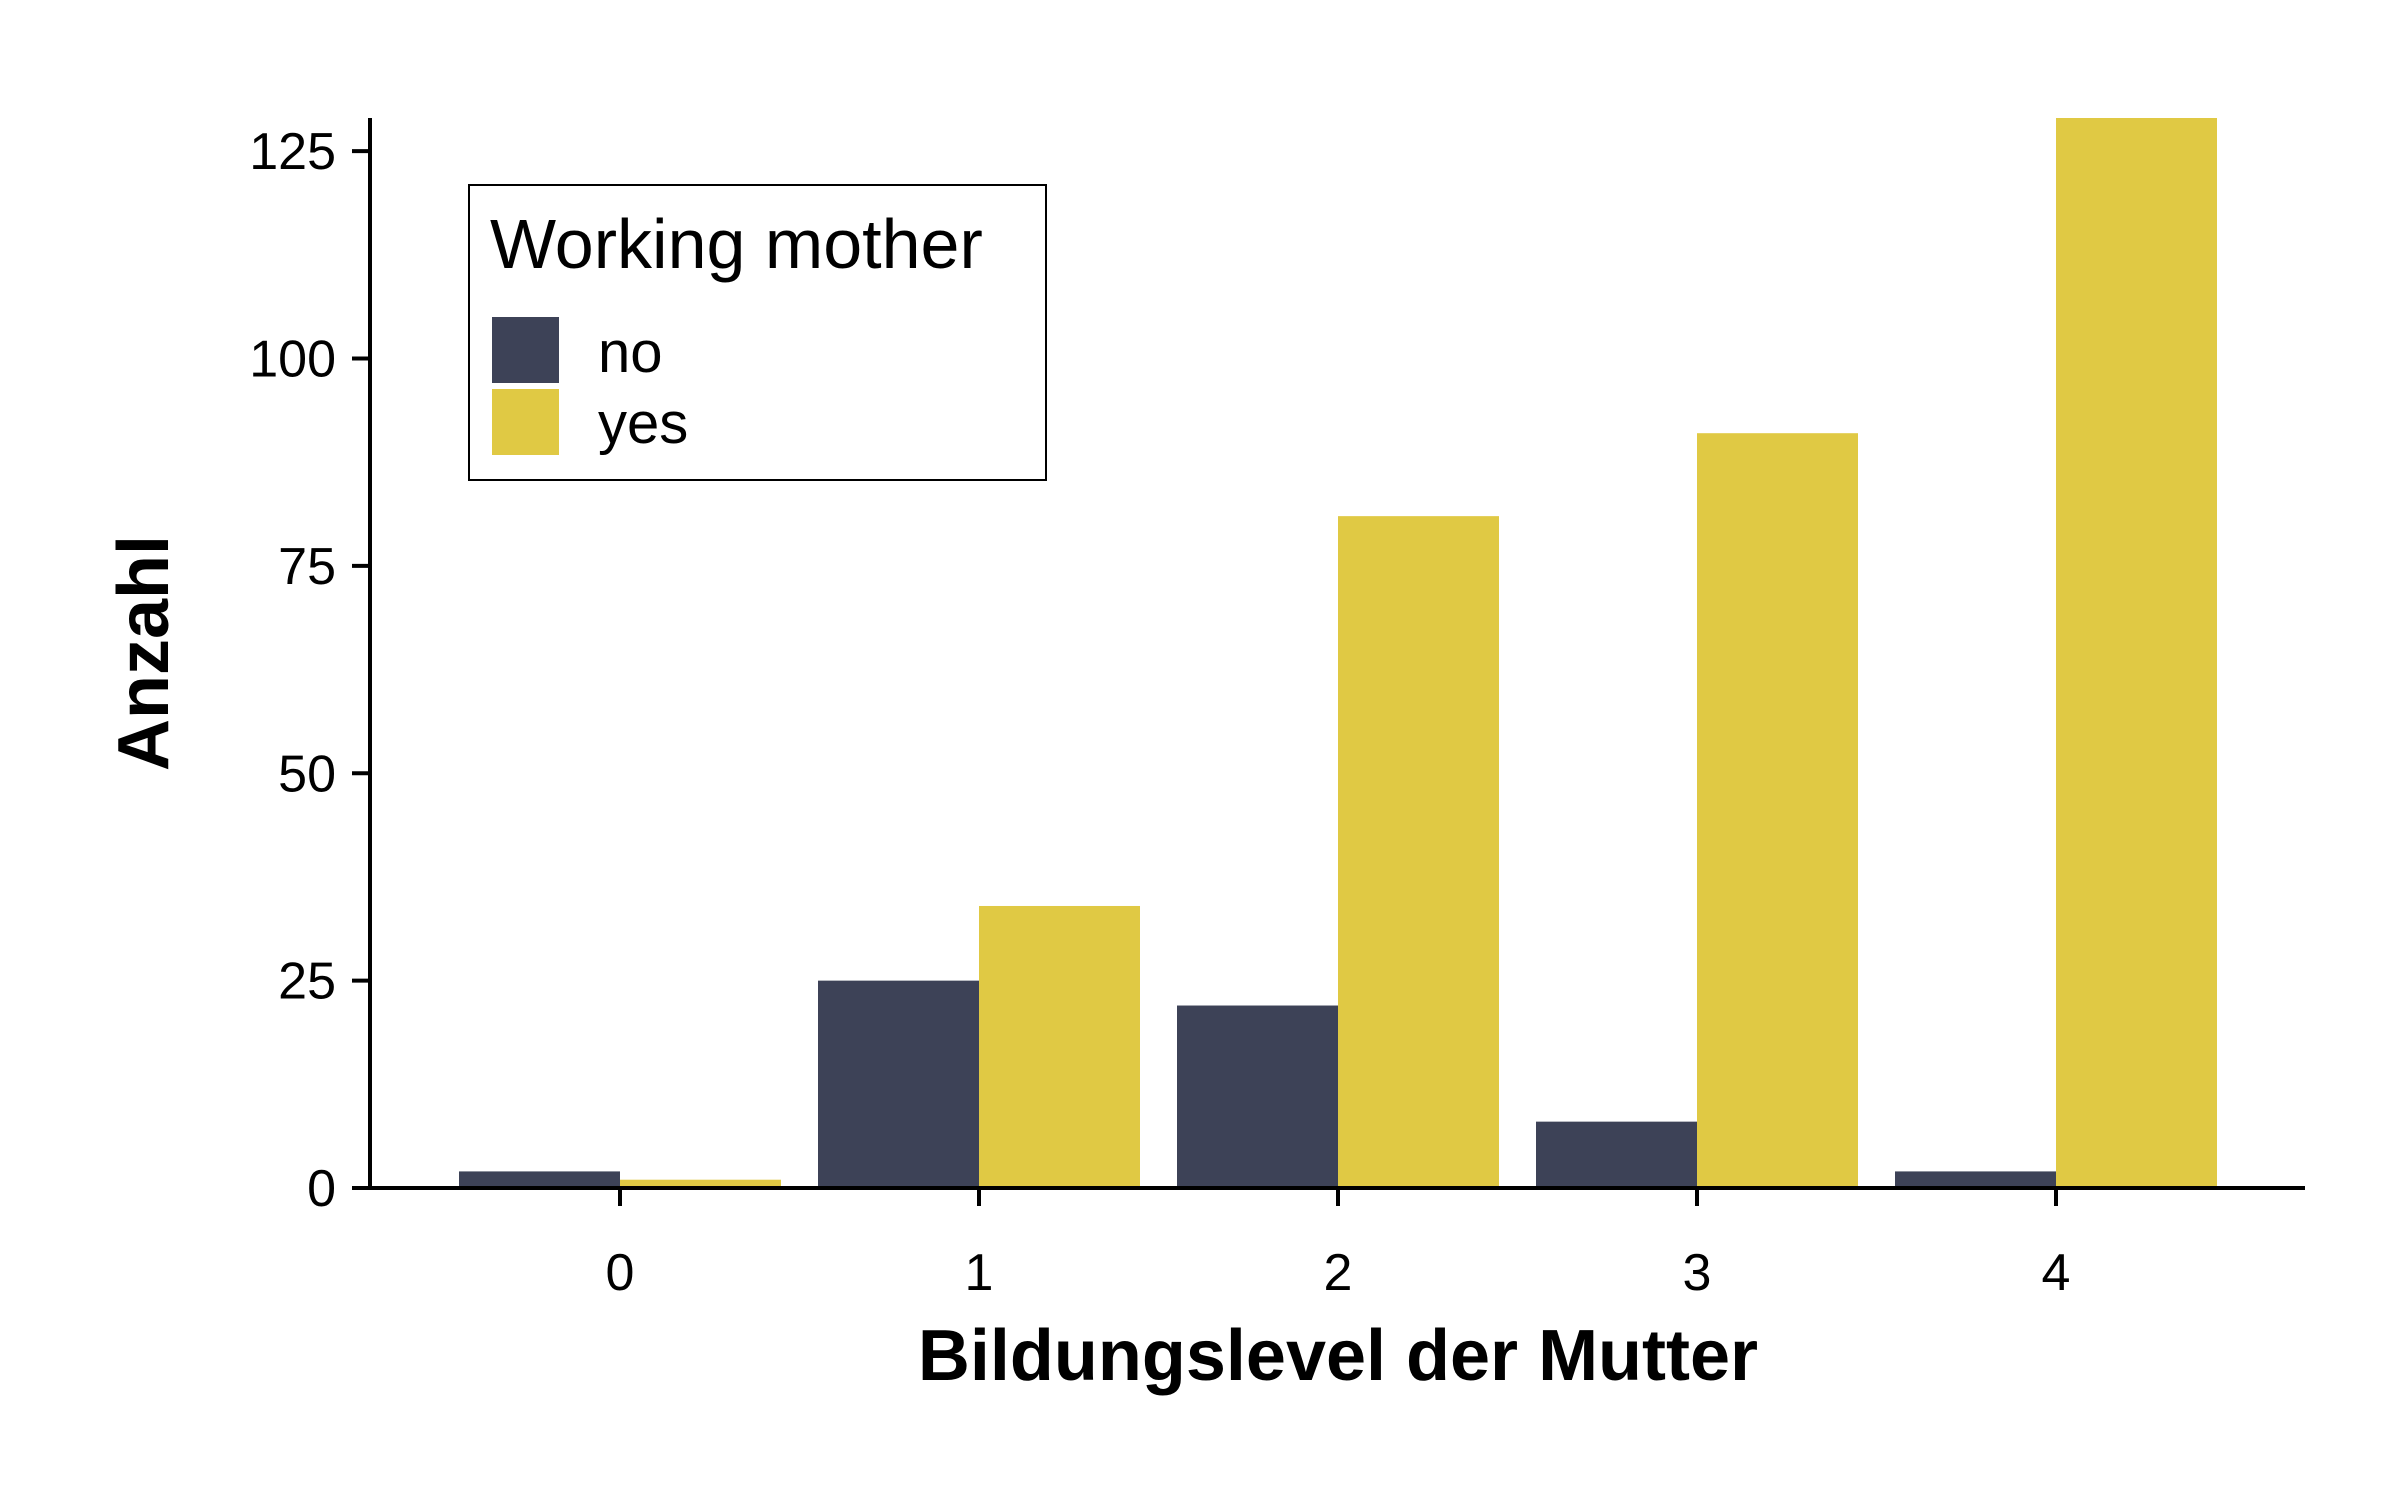 The image size is (2400, 1500). I want to click on x-tick-label-0: 0, so click(620, 1273).